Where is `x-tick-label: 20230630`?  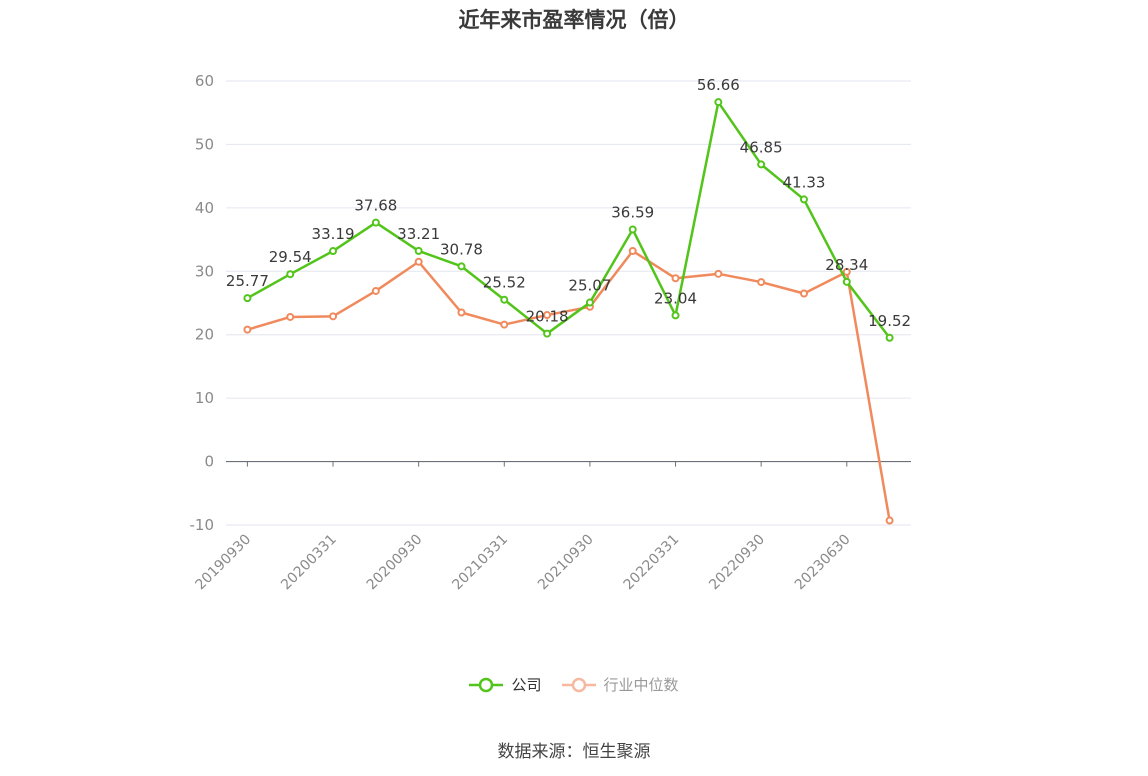 x-tick-label: 20230630 is located at coordinates (823, 563).